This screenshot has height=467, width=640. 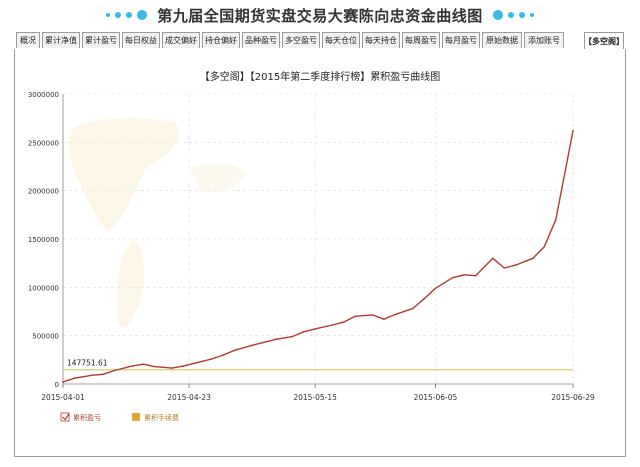 What do you see at coordinates (221, 40) in the screenshot?
I see `tab-position-pref: 持仓偏好` at bounding box center [221, 40].